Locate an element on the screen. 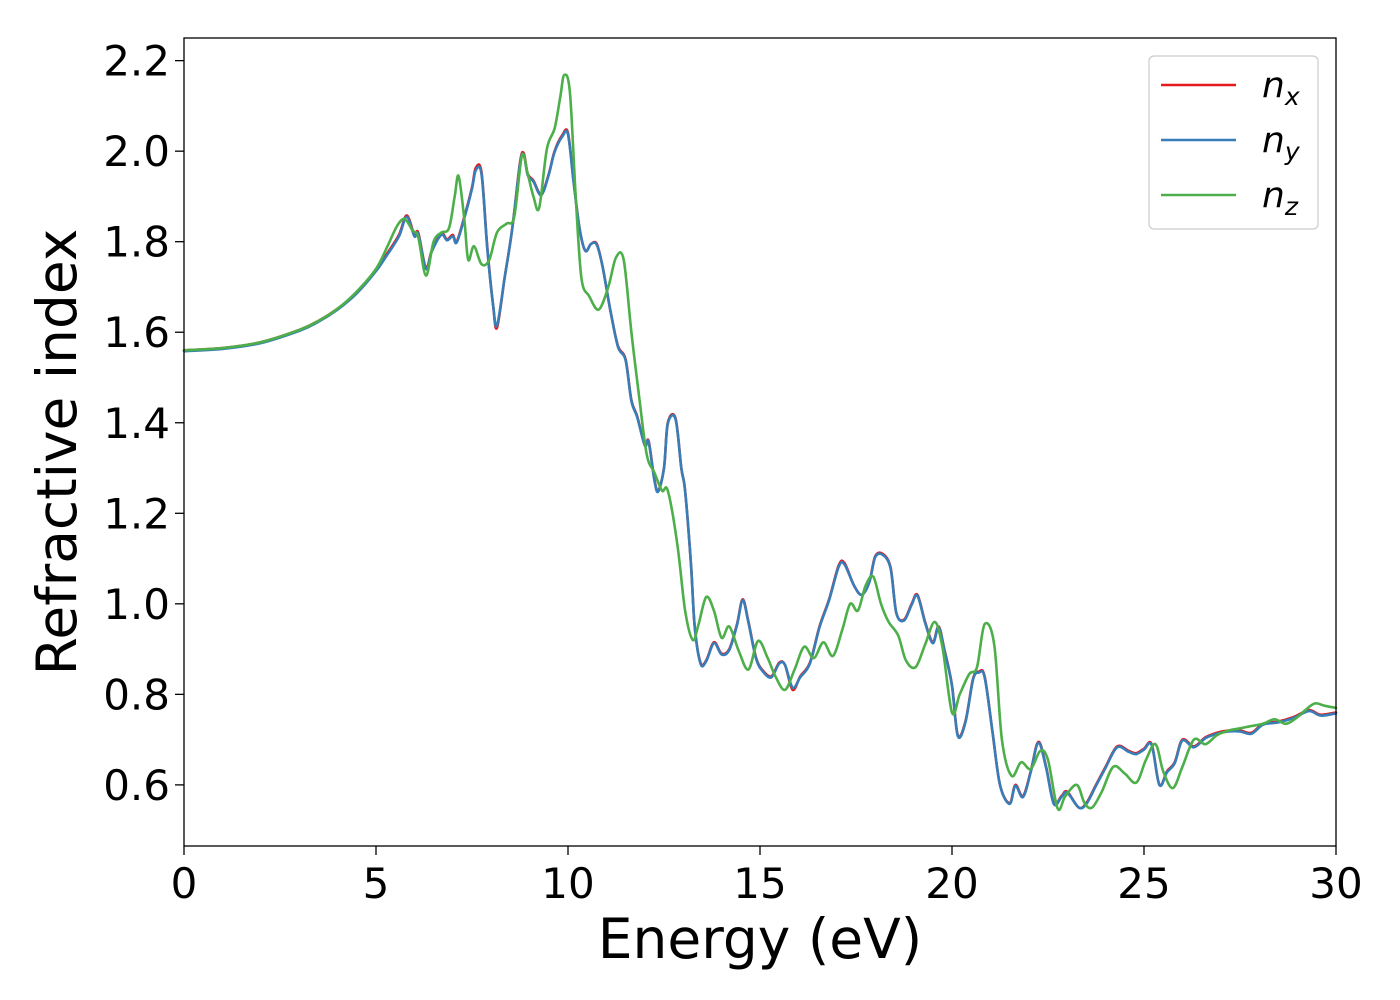 Image resolution: width=1400 pixels, height=1000 pixels. x-tick-label: 15 is located at coordinates (759, 883).